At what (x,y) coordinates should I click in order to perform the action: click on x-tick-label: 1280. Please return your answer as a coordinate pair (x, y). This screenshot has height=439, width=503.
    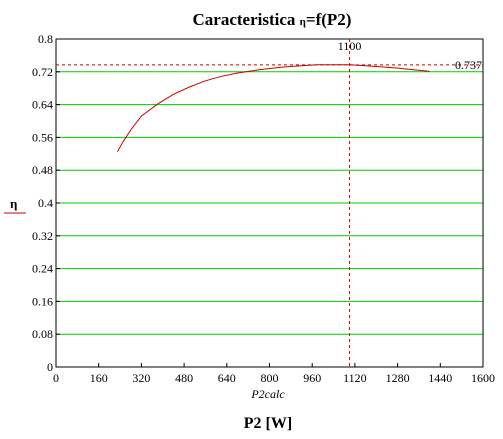
    Looking at the image, I should click on (398, 378).